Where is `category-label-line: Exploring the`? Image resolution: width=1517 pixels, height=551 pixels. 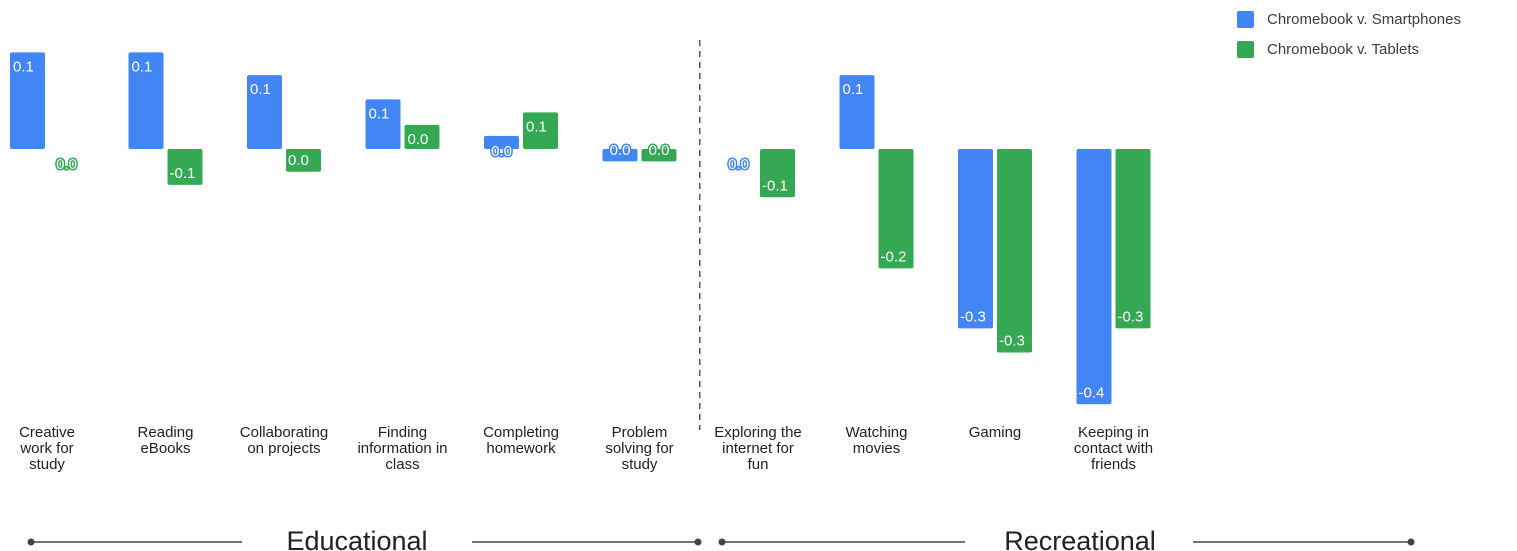
category-label-line: Exploring the is located at coordinates (758, 432).